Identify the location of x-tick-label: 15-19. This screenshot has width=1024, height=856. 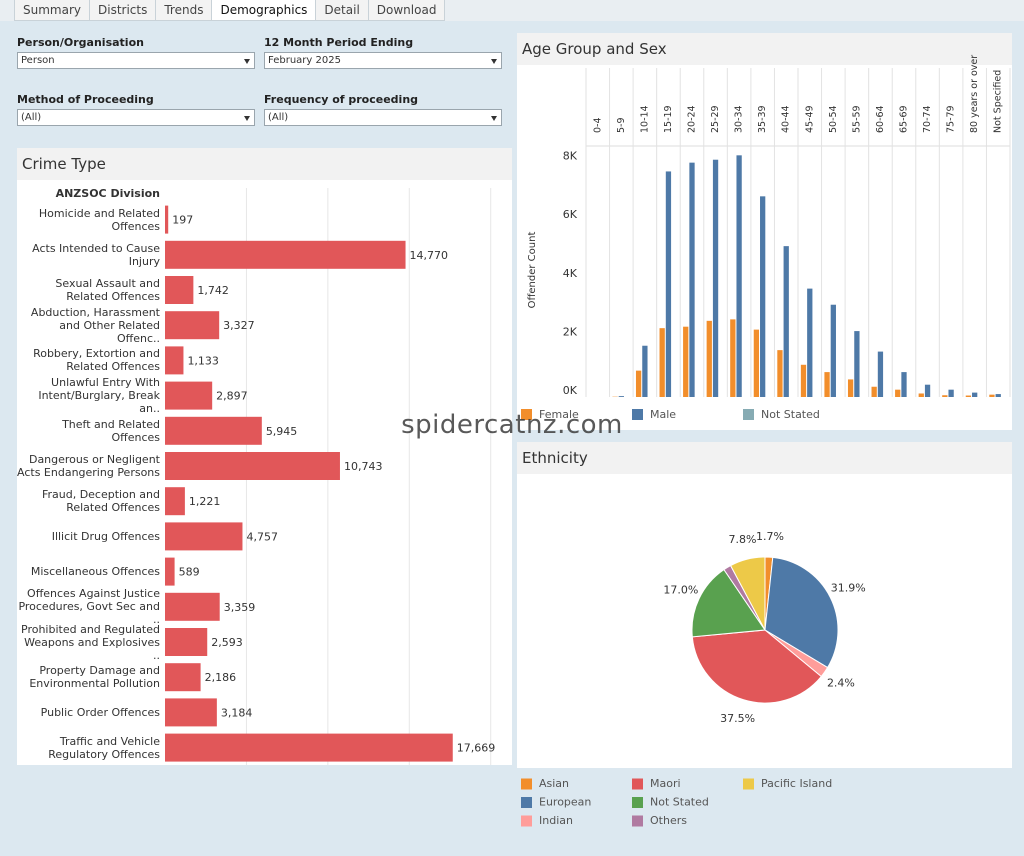
(668, 119).